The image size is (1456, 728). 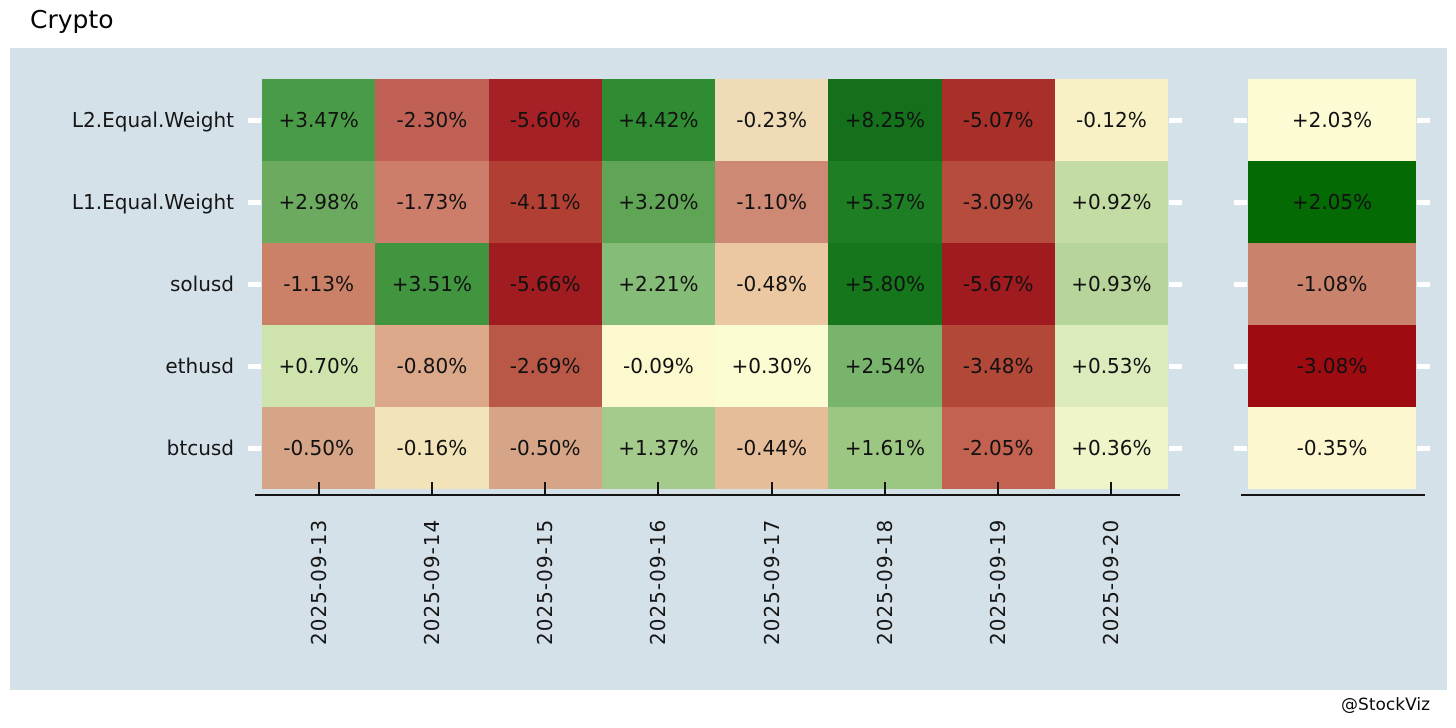 I want to click on heatmap-cell: -4.11%, so click(x=545, y=202).